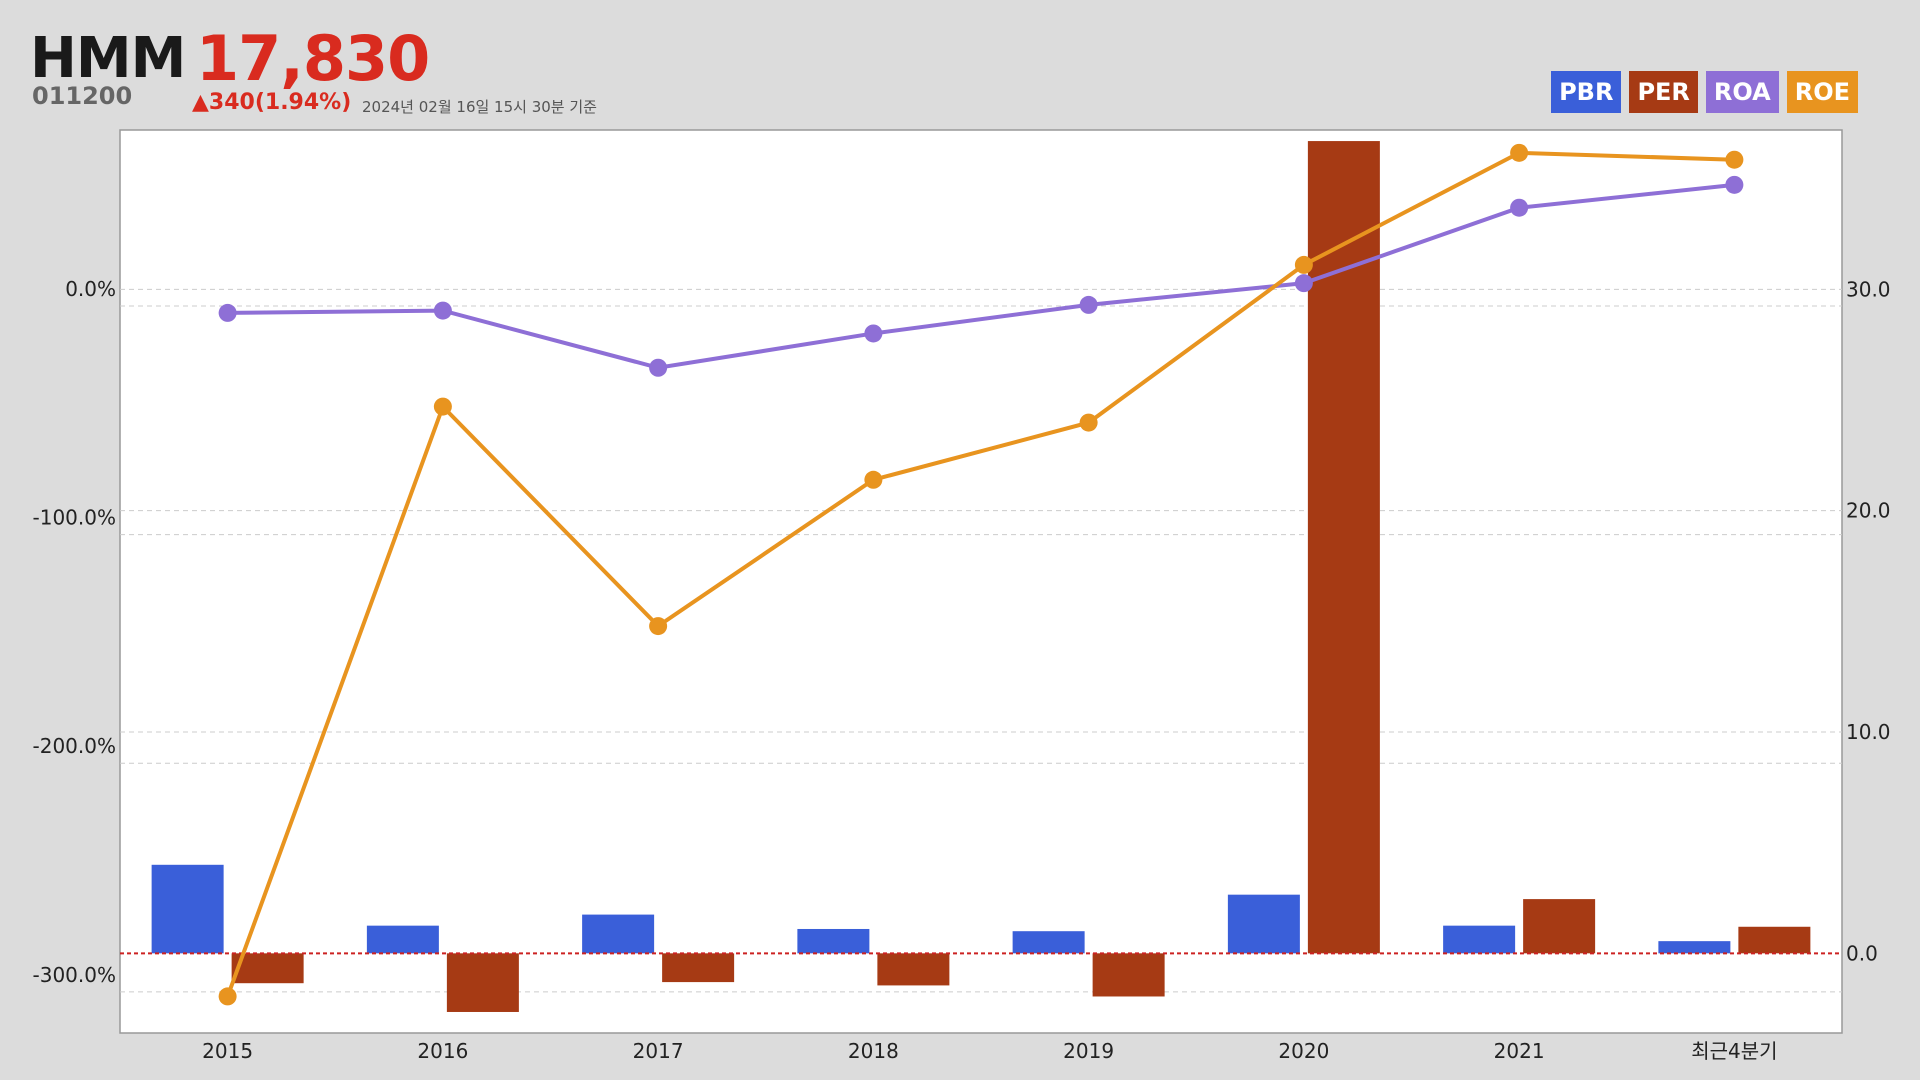 The height and width of the screenshot is (1080, 1920). What do you see at coordinates (90, 289) in the screenshot?
I see `left-axis-tick: 0.0%` at bounding box center [90, 289].